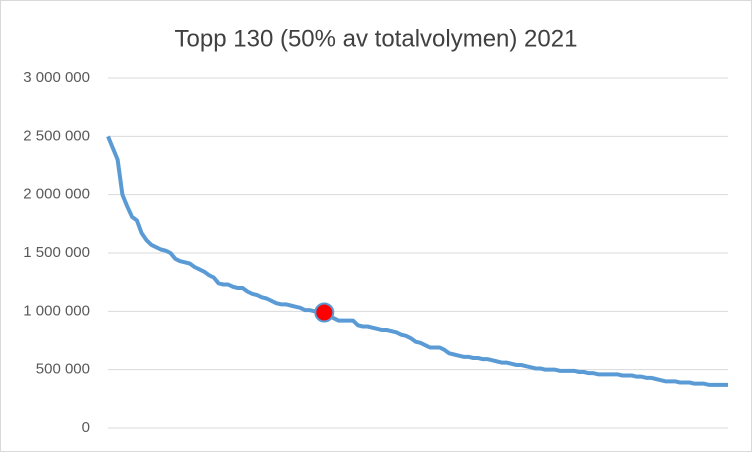 The width and height of the screenshot is (752, 457). I want to click on y-tick-label: 2 500 000, so click(56, 135).